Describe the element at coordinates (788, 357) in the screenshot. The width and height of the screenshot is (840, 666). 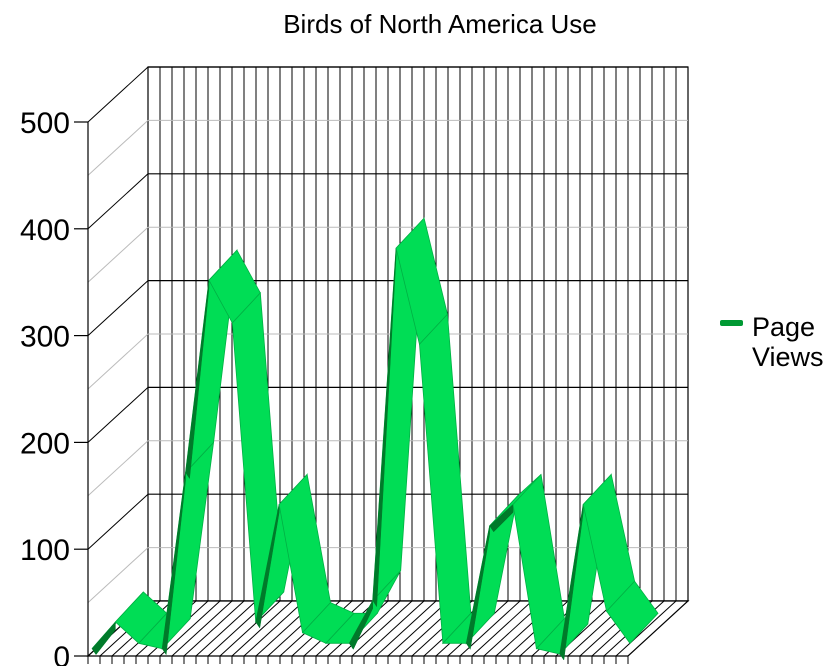
I see `legend-label-line: Views` at that location.